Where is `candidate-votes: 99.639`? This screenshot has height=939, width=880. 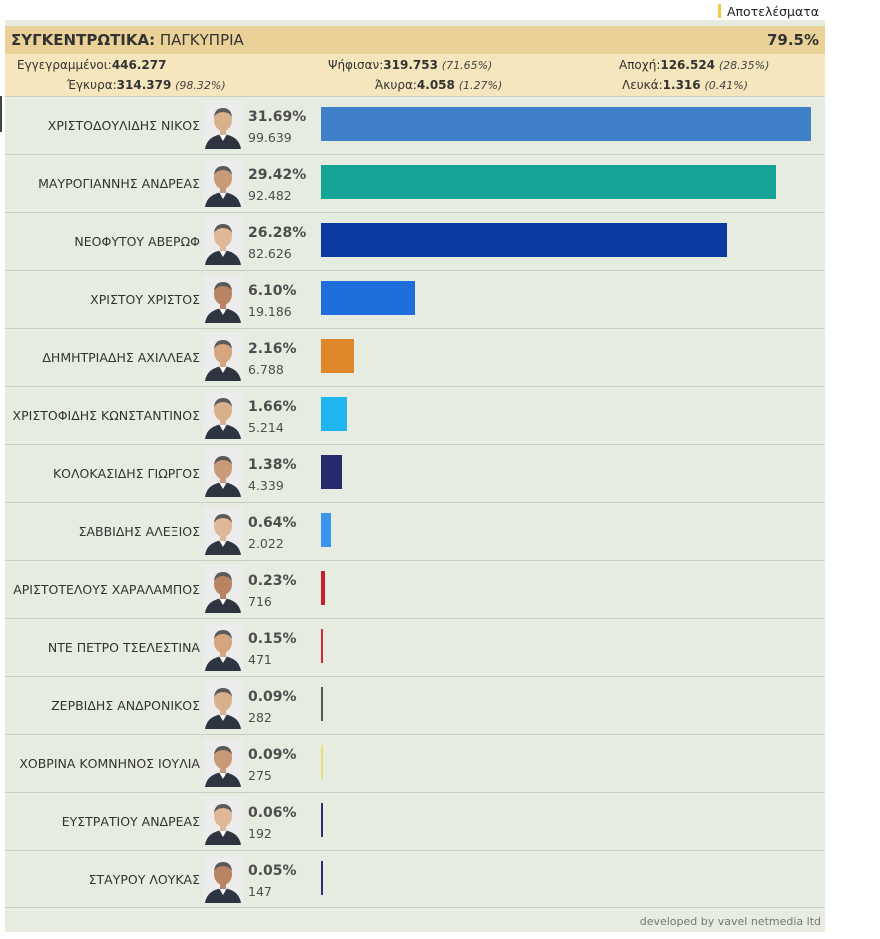
candidate-votes: 99.639 is located at coordinates (270, 137).